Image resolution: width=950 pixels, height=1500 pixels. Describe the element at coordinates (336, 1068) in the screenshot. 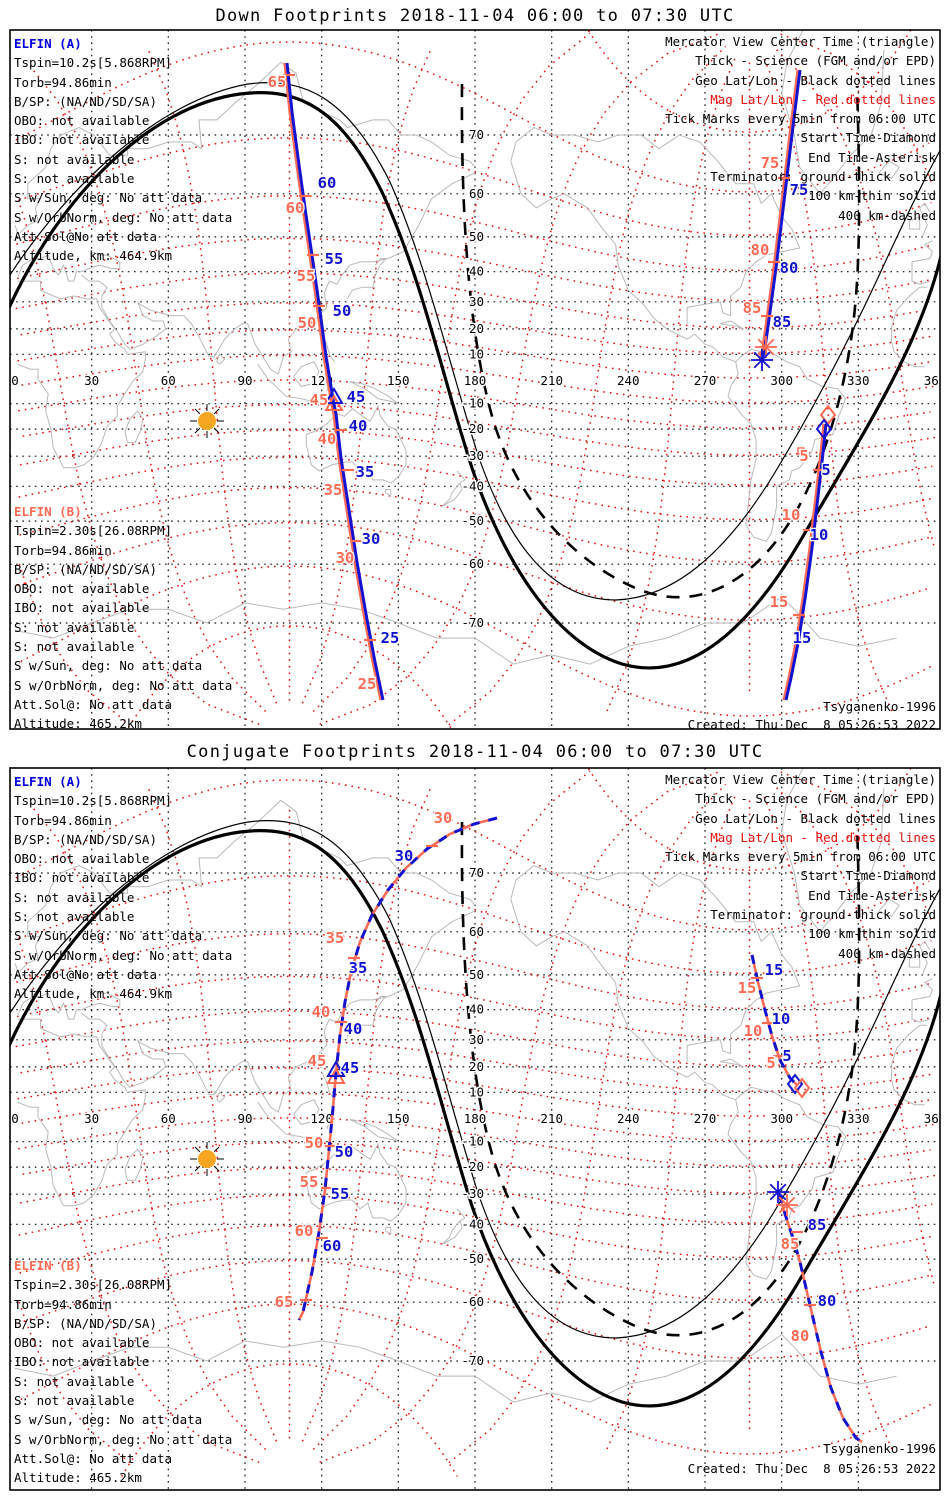

I see `triangle-marker-icon` at that location.